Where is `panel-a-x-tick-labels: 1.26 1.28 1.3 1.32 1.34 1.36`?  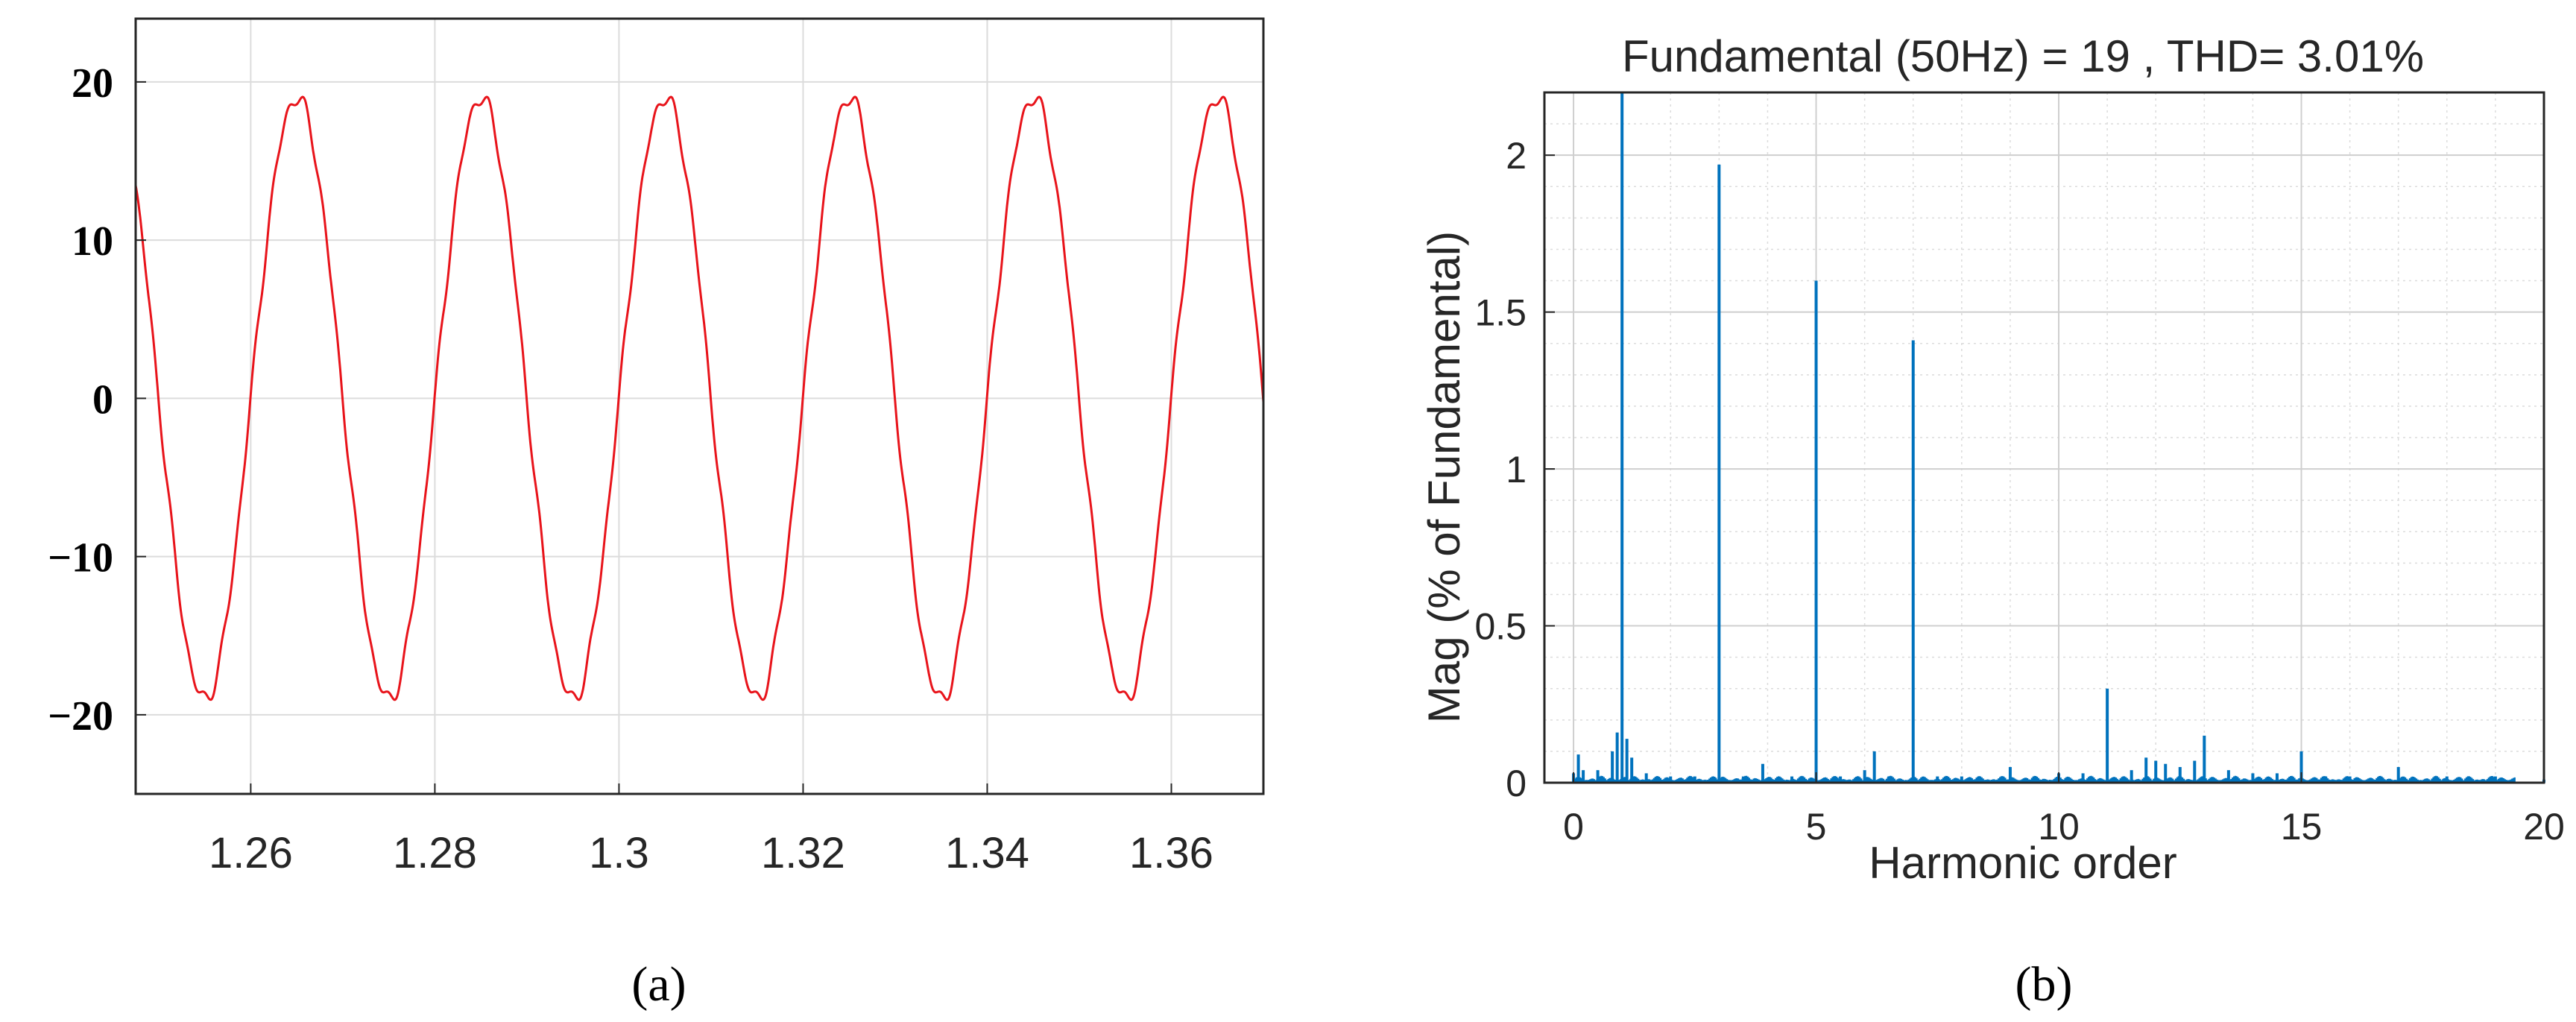
panel-a-x-tick-labels: 1.26 1.28 1.3 1.32 1.34 1.36 is located at coordinates (711, 830).